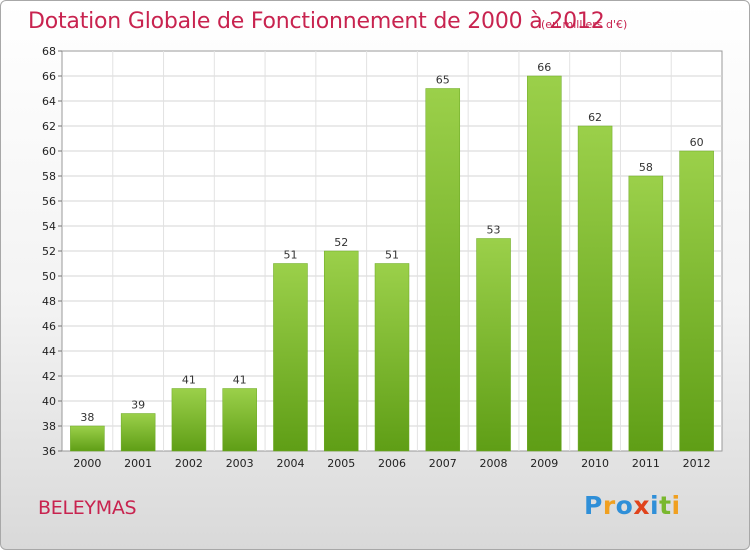 Image resolution: width=750 pixels, height=550 pixels. Describe the element at coordinates (290, 357) in the screenshot. I see `bar-2004` at that location.